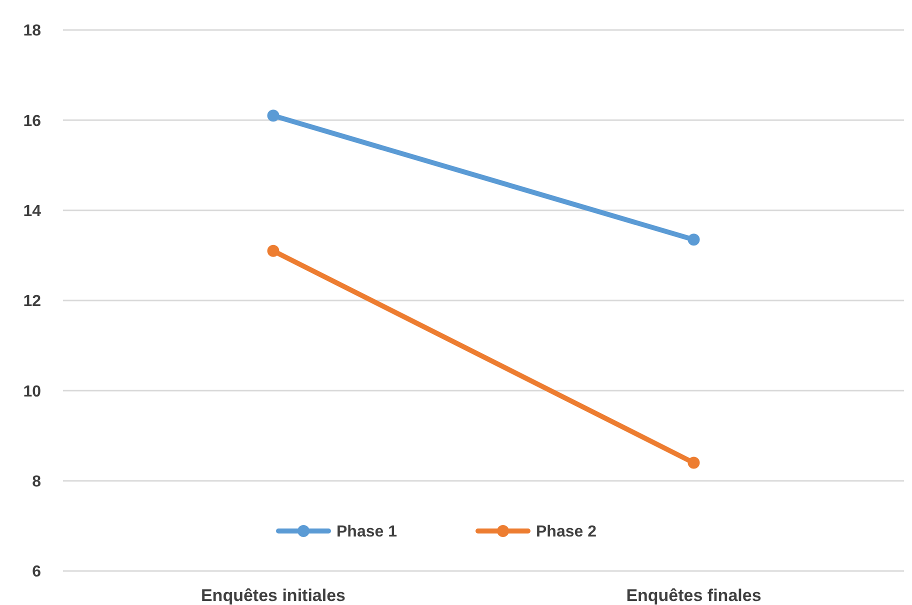  What do you see at coordinates (694, 595) in the screenshot?
I see `x-tick-label: Enquêtes finales` at bounding box center [694, 595].